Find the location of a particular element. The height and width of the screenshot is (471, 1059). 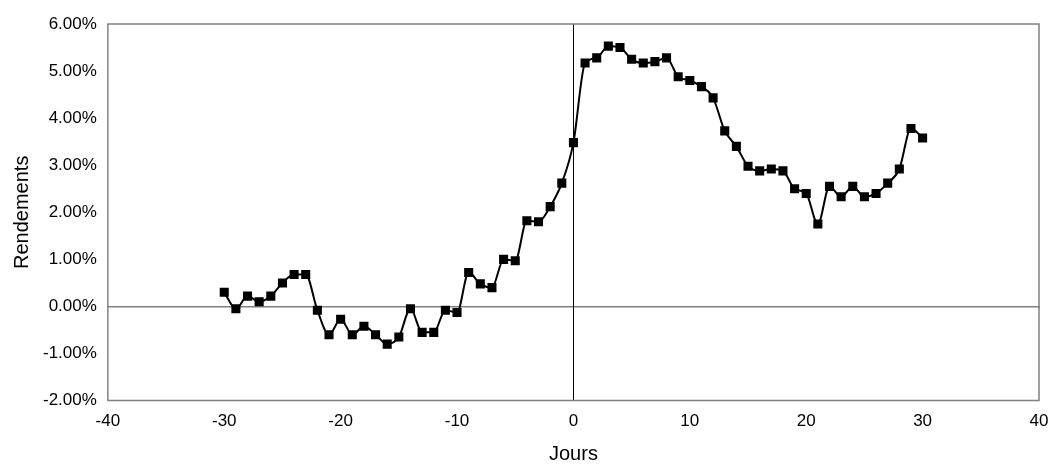

y-axis-title: Rendements is located at coordinates (20, 212).